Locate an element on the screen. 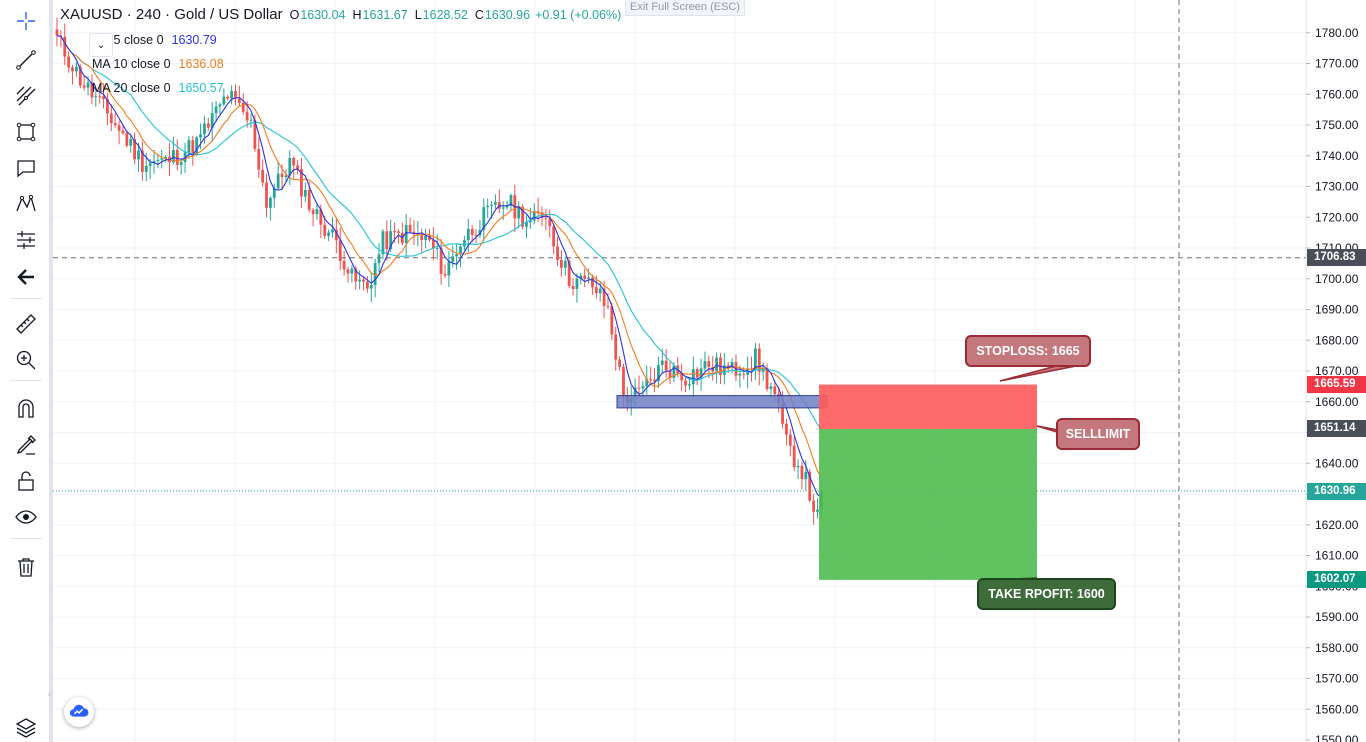 The image size is (1366, 742). lock-drawing-icon is located at coordinates (26, 445).